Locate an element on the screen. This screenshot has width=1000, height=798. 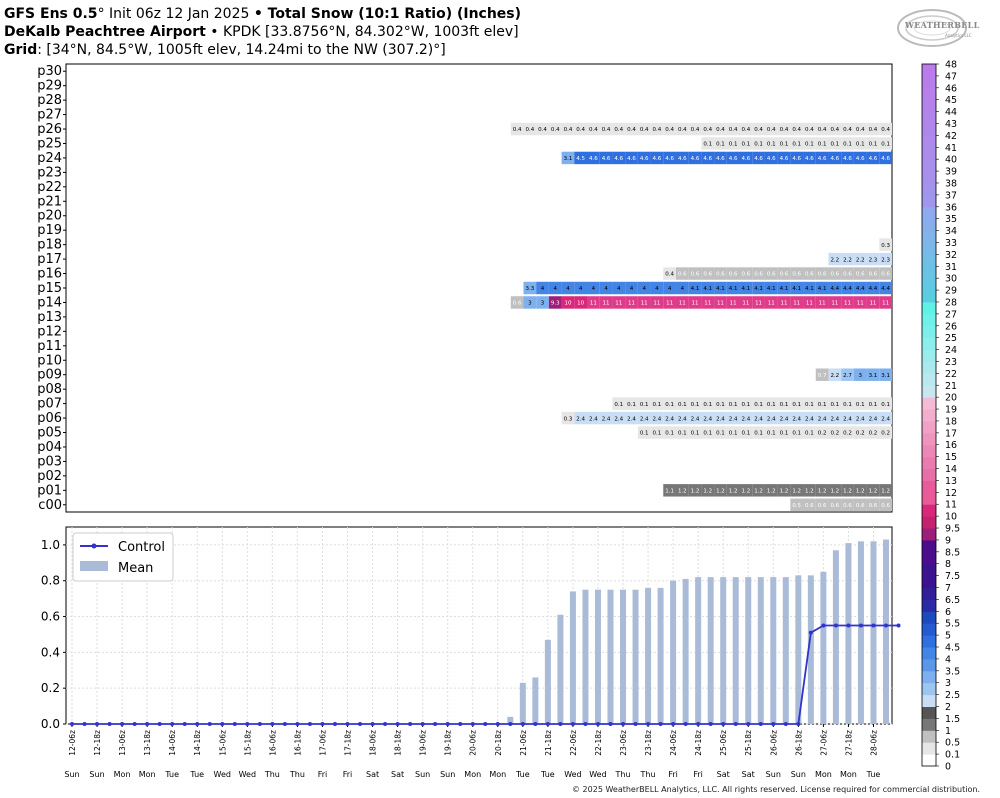
colorbar-tick-label: 8.5 is located at coordinates (952, 552).